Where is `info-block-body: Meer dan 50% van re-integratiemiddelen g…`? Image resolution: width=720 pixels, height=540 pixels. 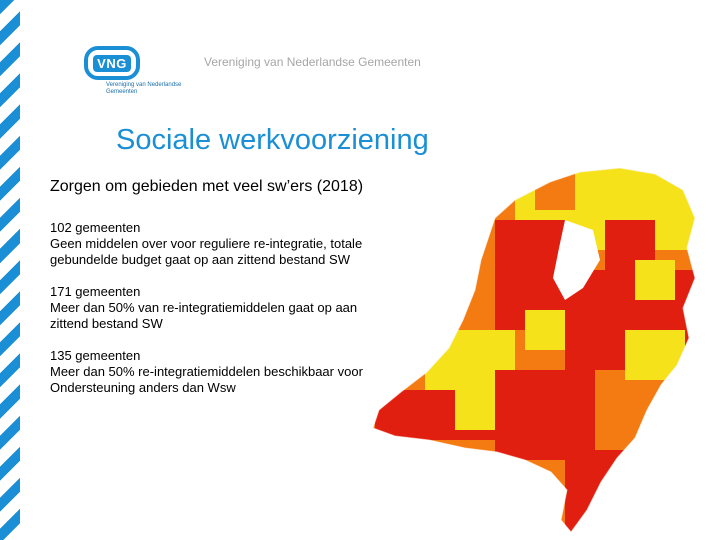 info-block-body: Meer dan 50% van re-integratiemiddelen g… is located at coordinates (204, 315).